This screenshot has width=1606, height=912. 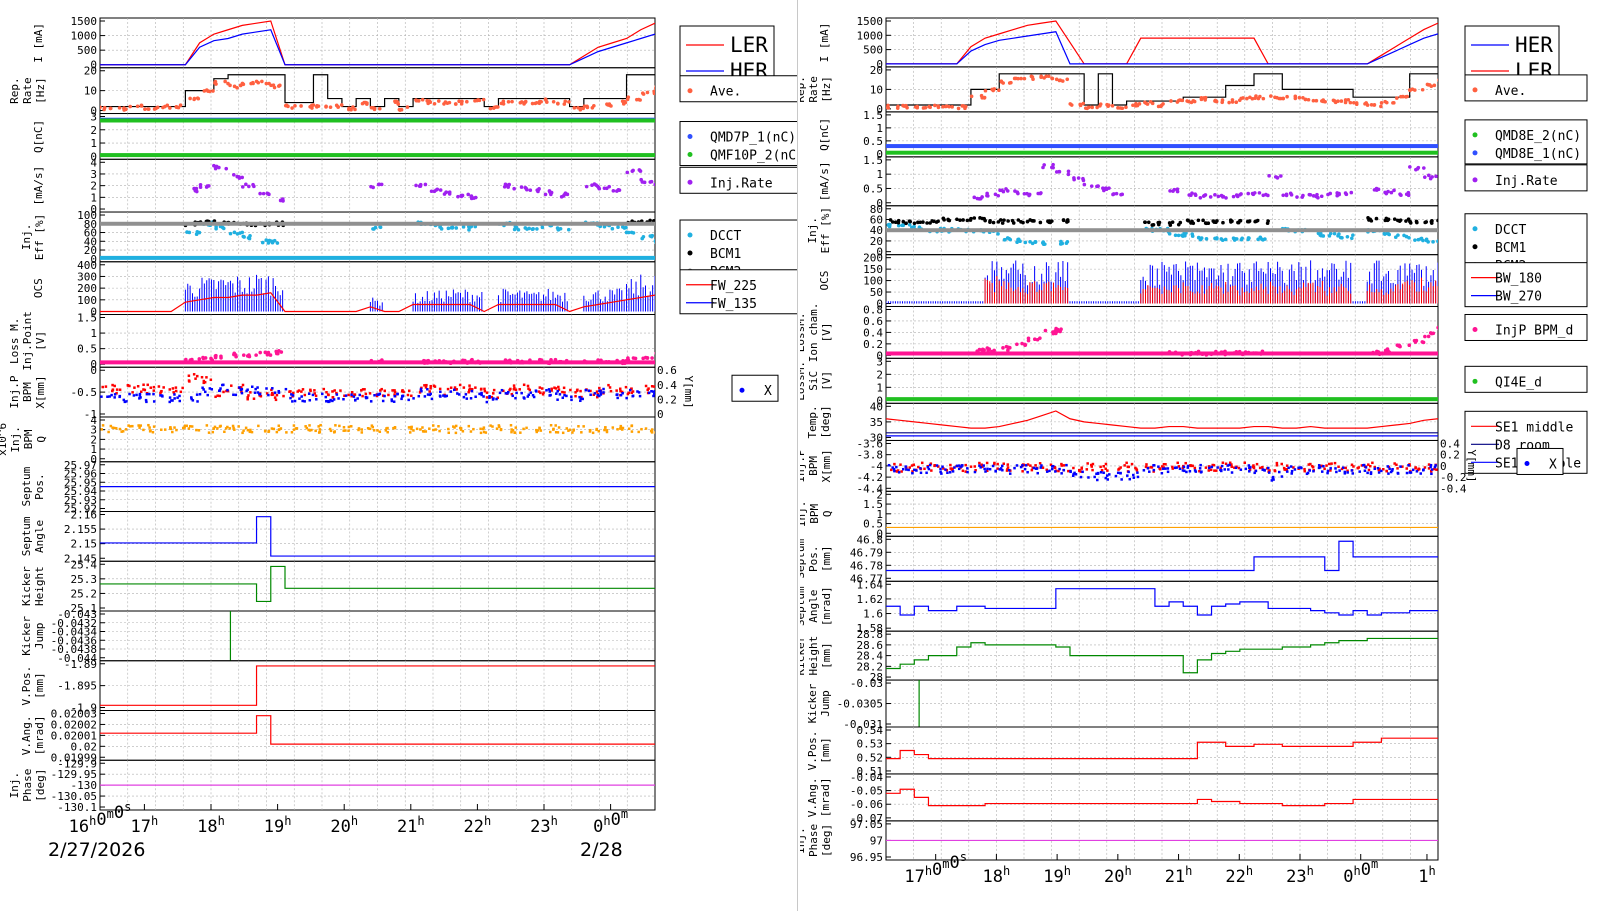 What do you see at coordinates (866, 565) in the screenshot?
I see `y-tick-label: 46.78` at bounding box center [866, 565].